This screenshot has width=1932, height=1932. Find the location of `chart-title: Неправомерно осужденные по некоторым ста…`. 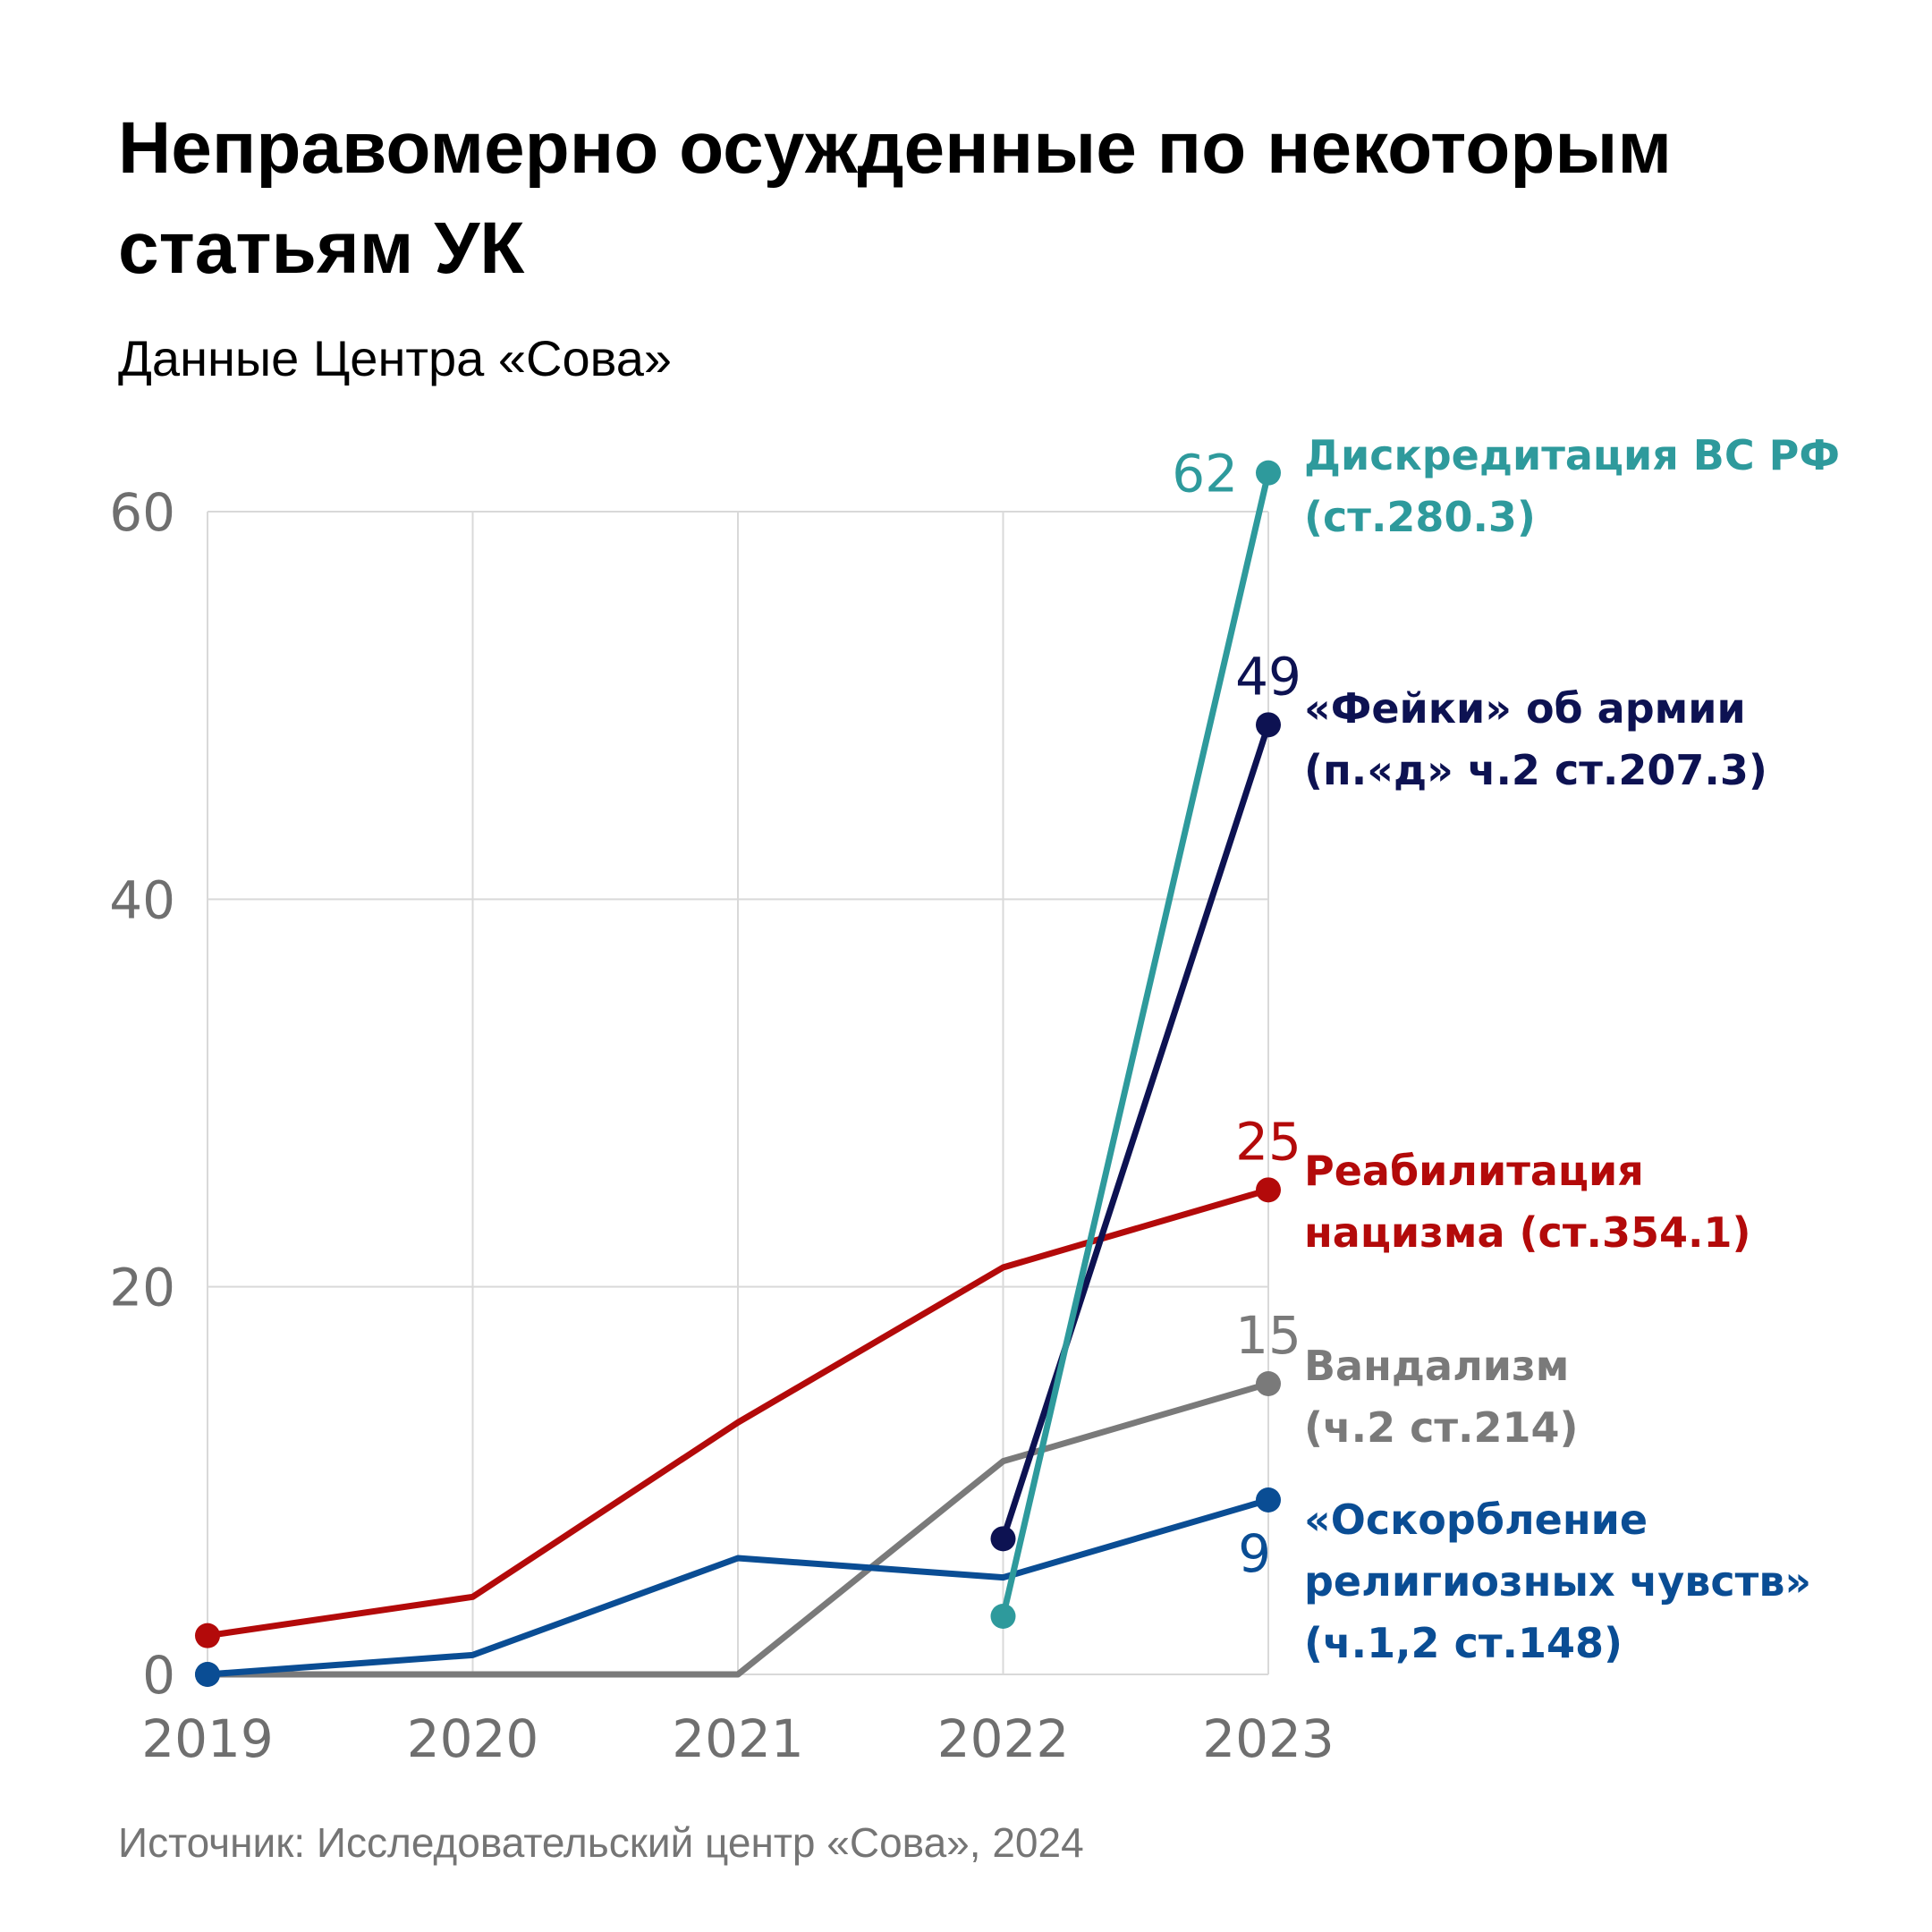

chart-title: Неправомерно осужденные по некоторым ста… is located at coordinates (895, 198).